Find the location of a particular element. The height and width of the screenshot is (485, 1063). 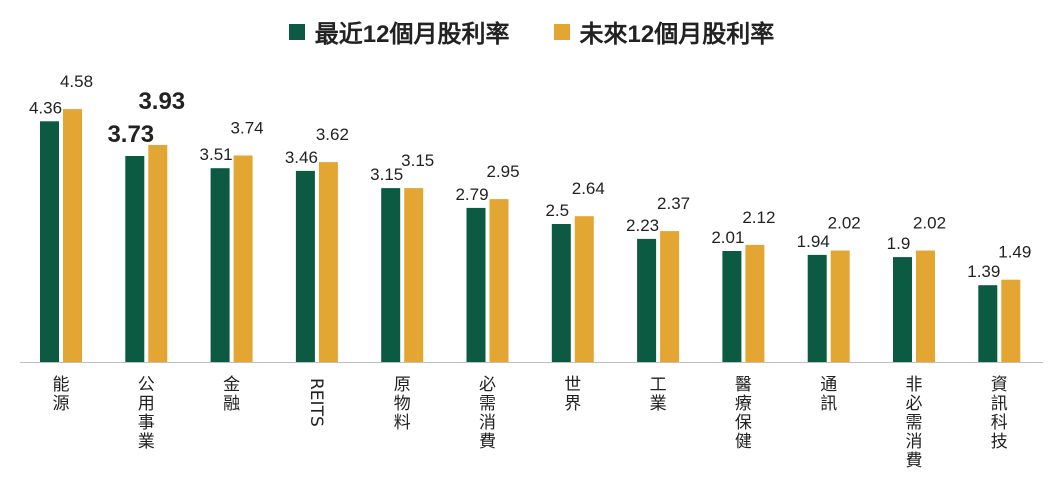

data-label-forward-5: 2.95 is located at coordinates (502, 171).